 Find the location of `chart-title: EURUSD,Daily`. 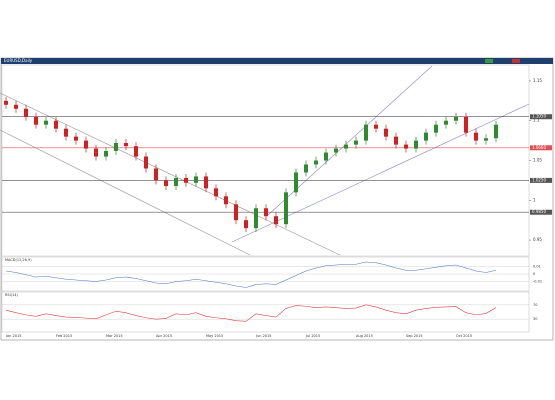

chart-title: EURUSD,Daily is located at coordinates (18, 60).